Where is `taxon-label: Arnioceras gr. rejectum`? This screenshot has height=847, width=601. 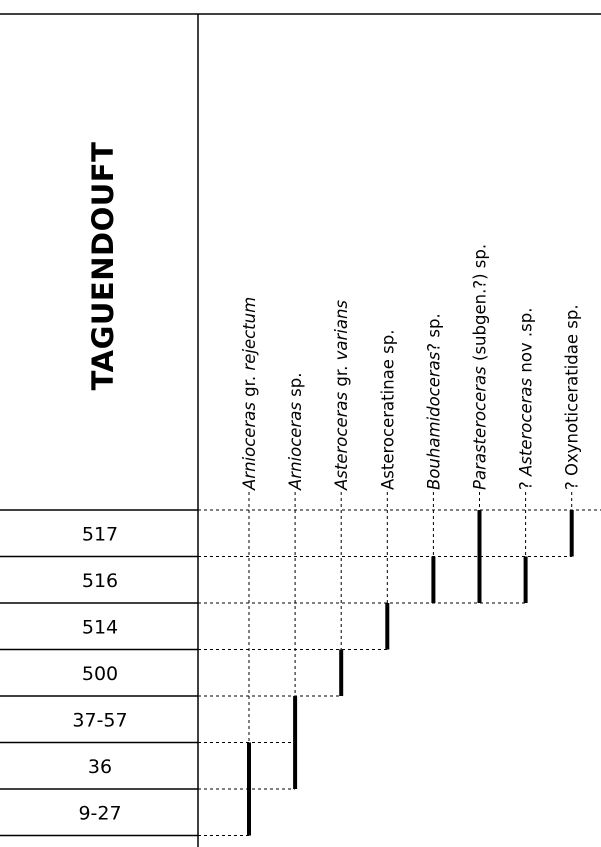 taxon-label: Arnioceras gr. rejectum is located at coordinates (249, 394).